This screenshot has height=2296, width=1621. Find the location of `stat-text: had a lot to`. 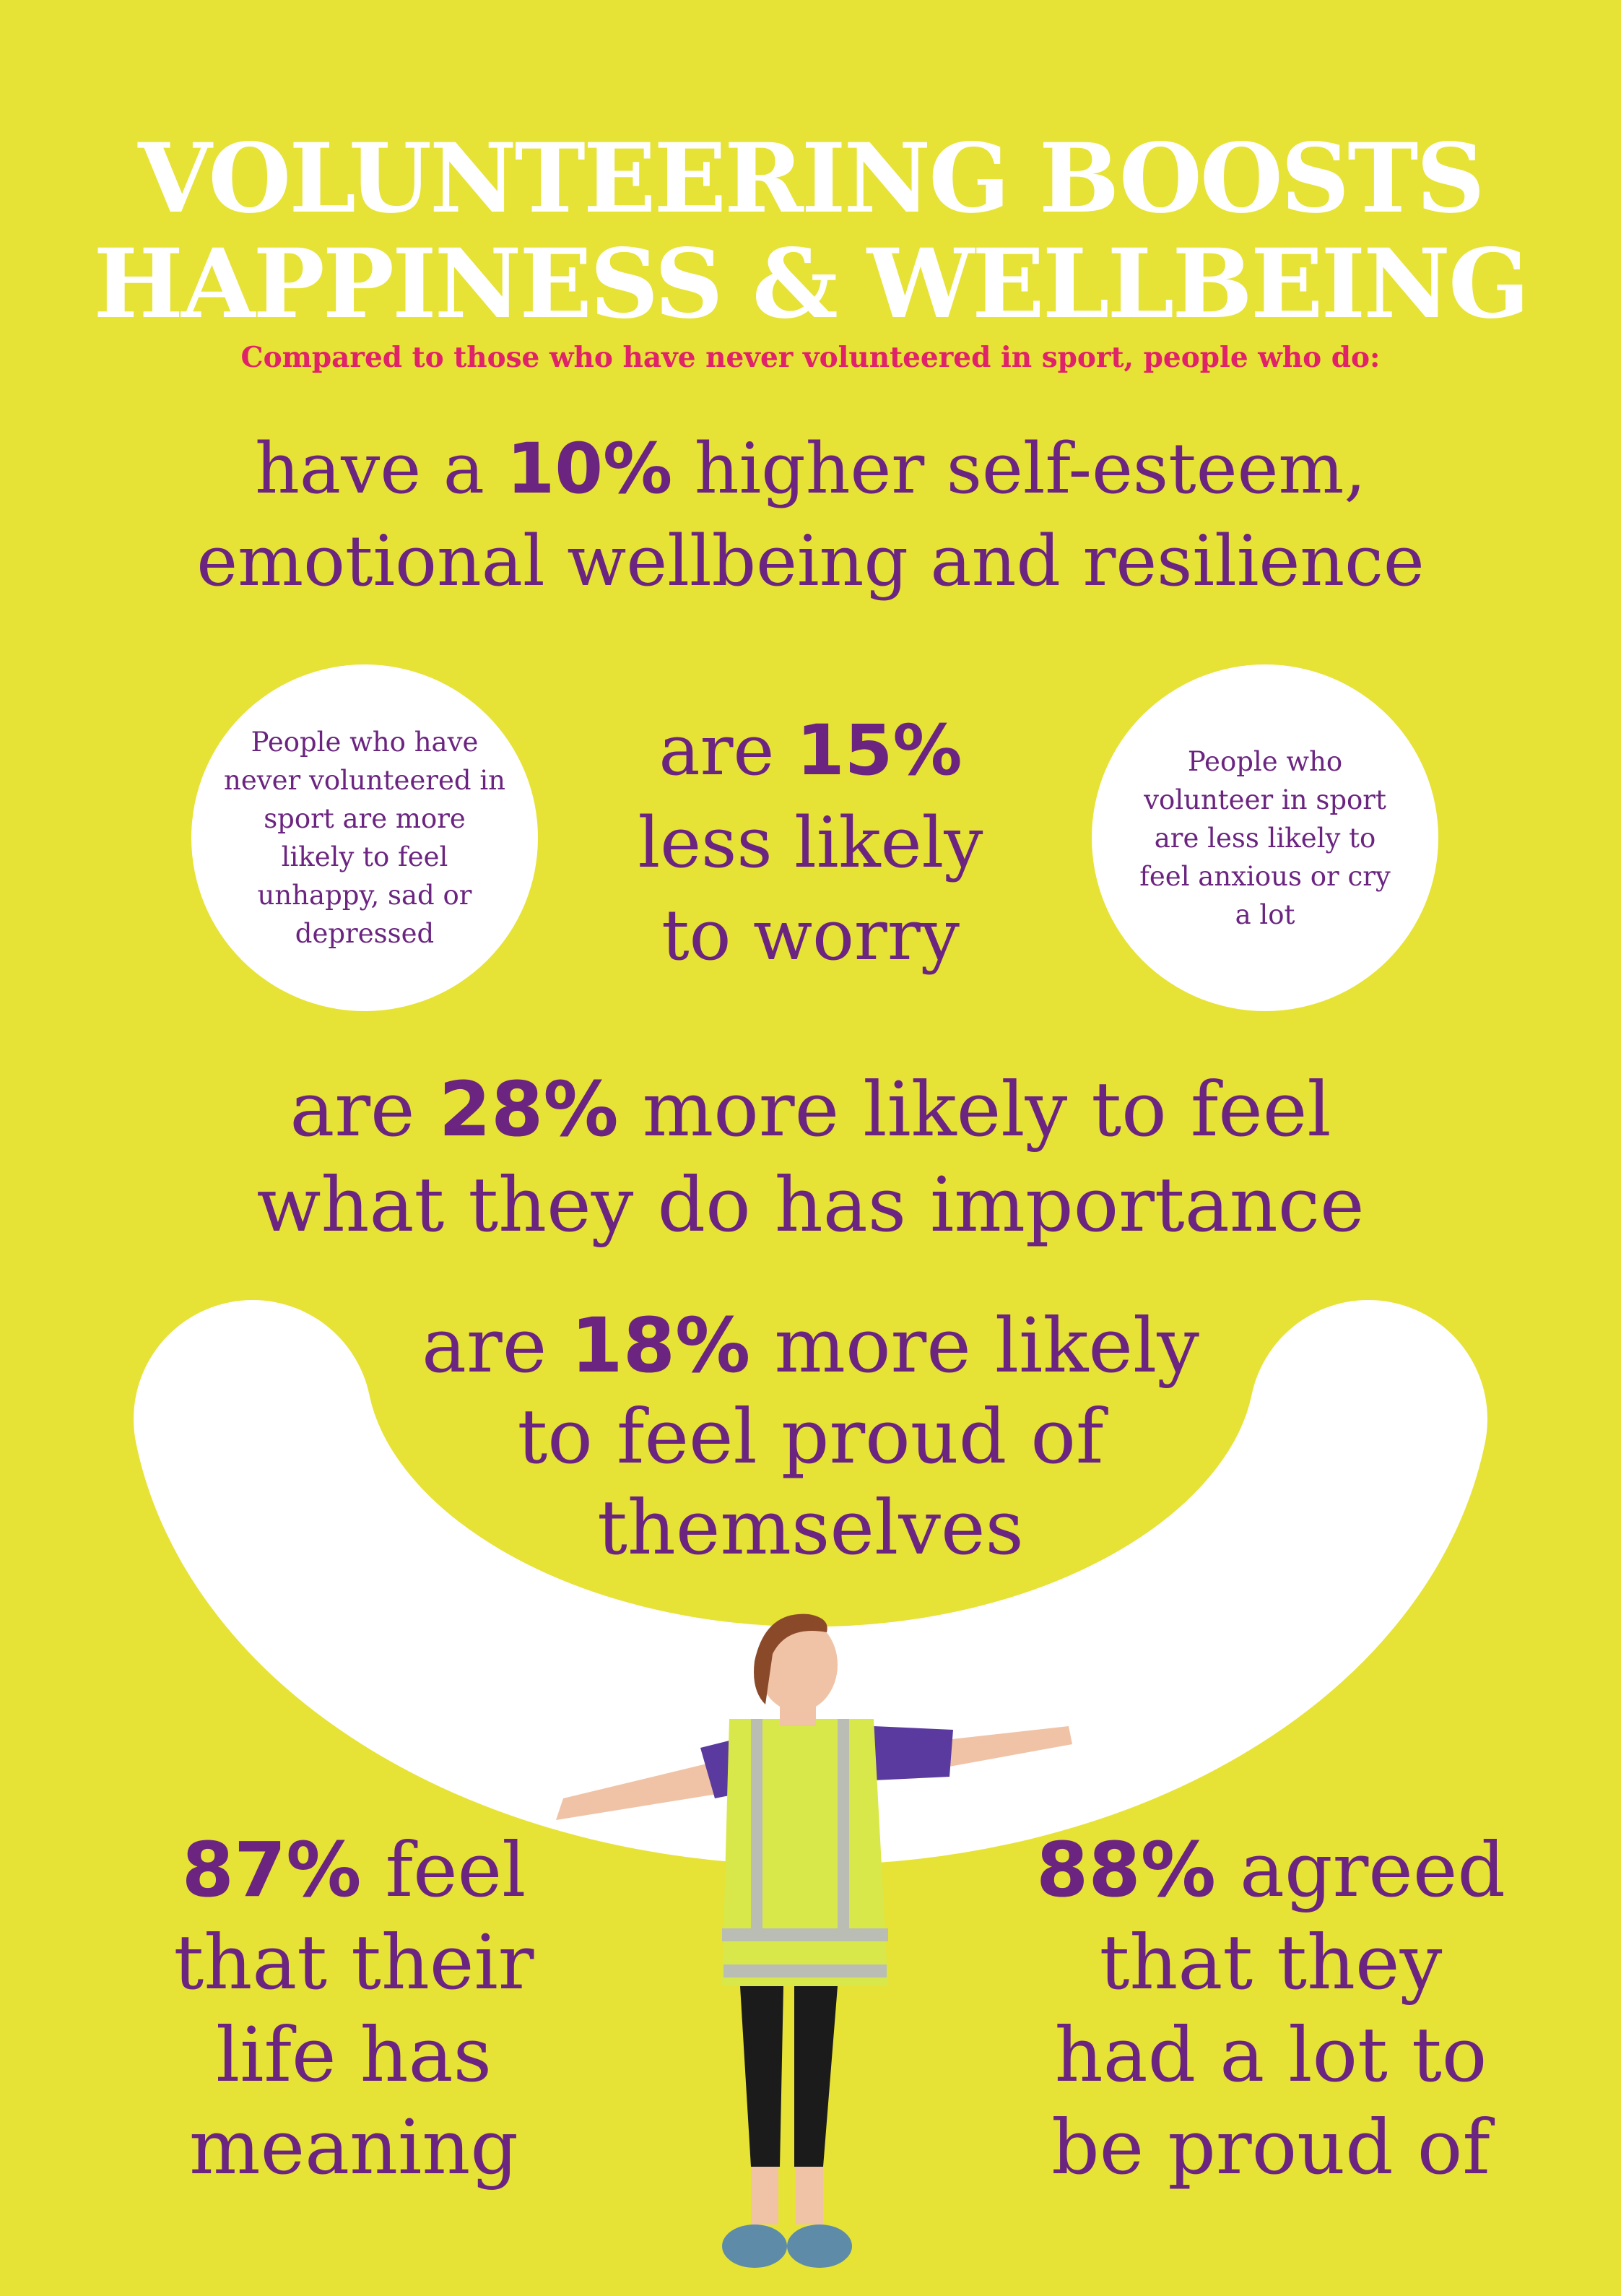

stat-text: had a lot to is located at coordinates (1270, 2055).